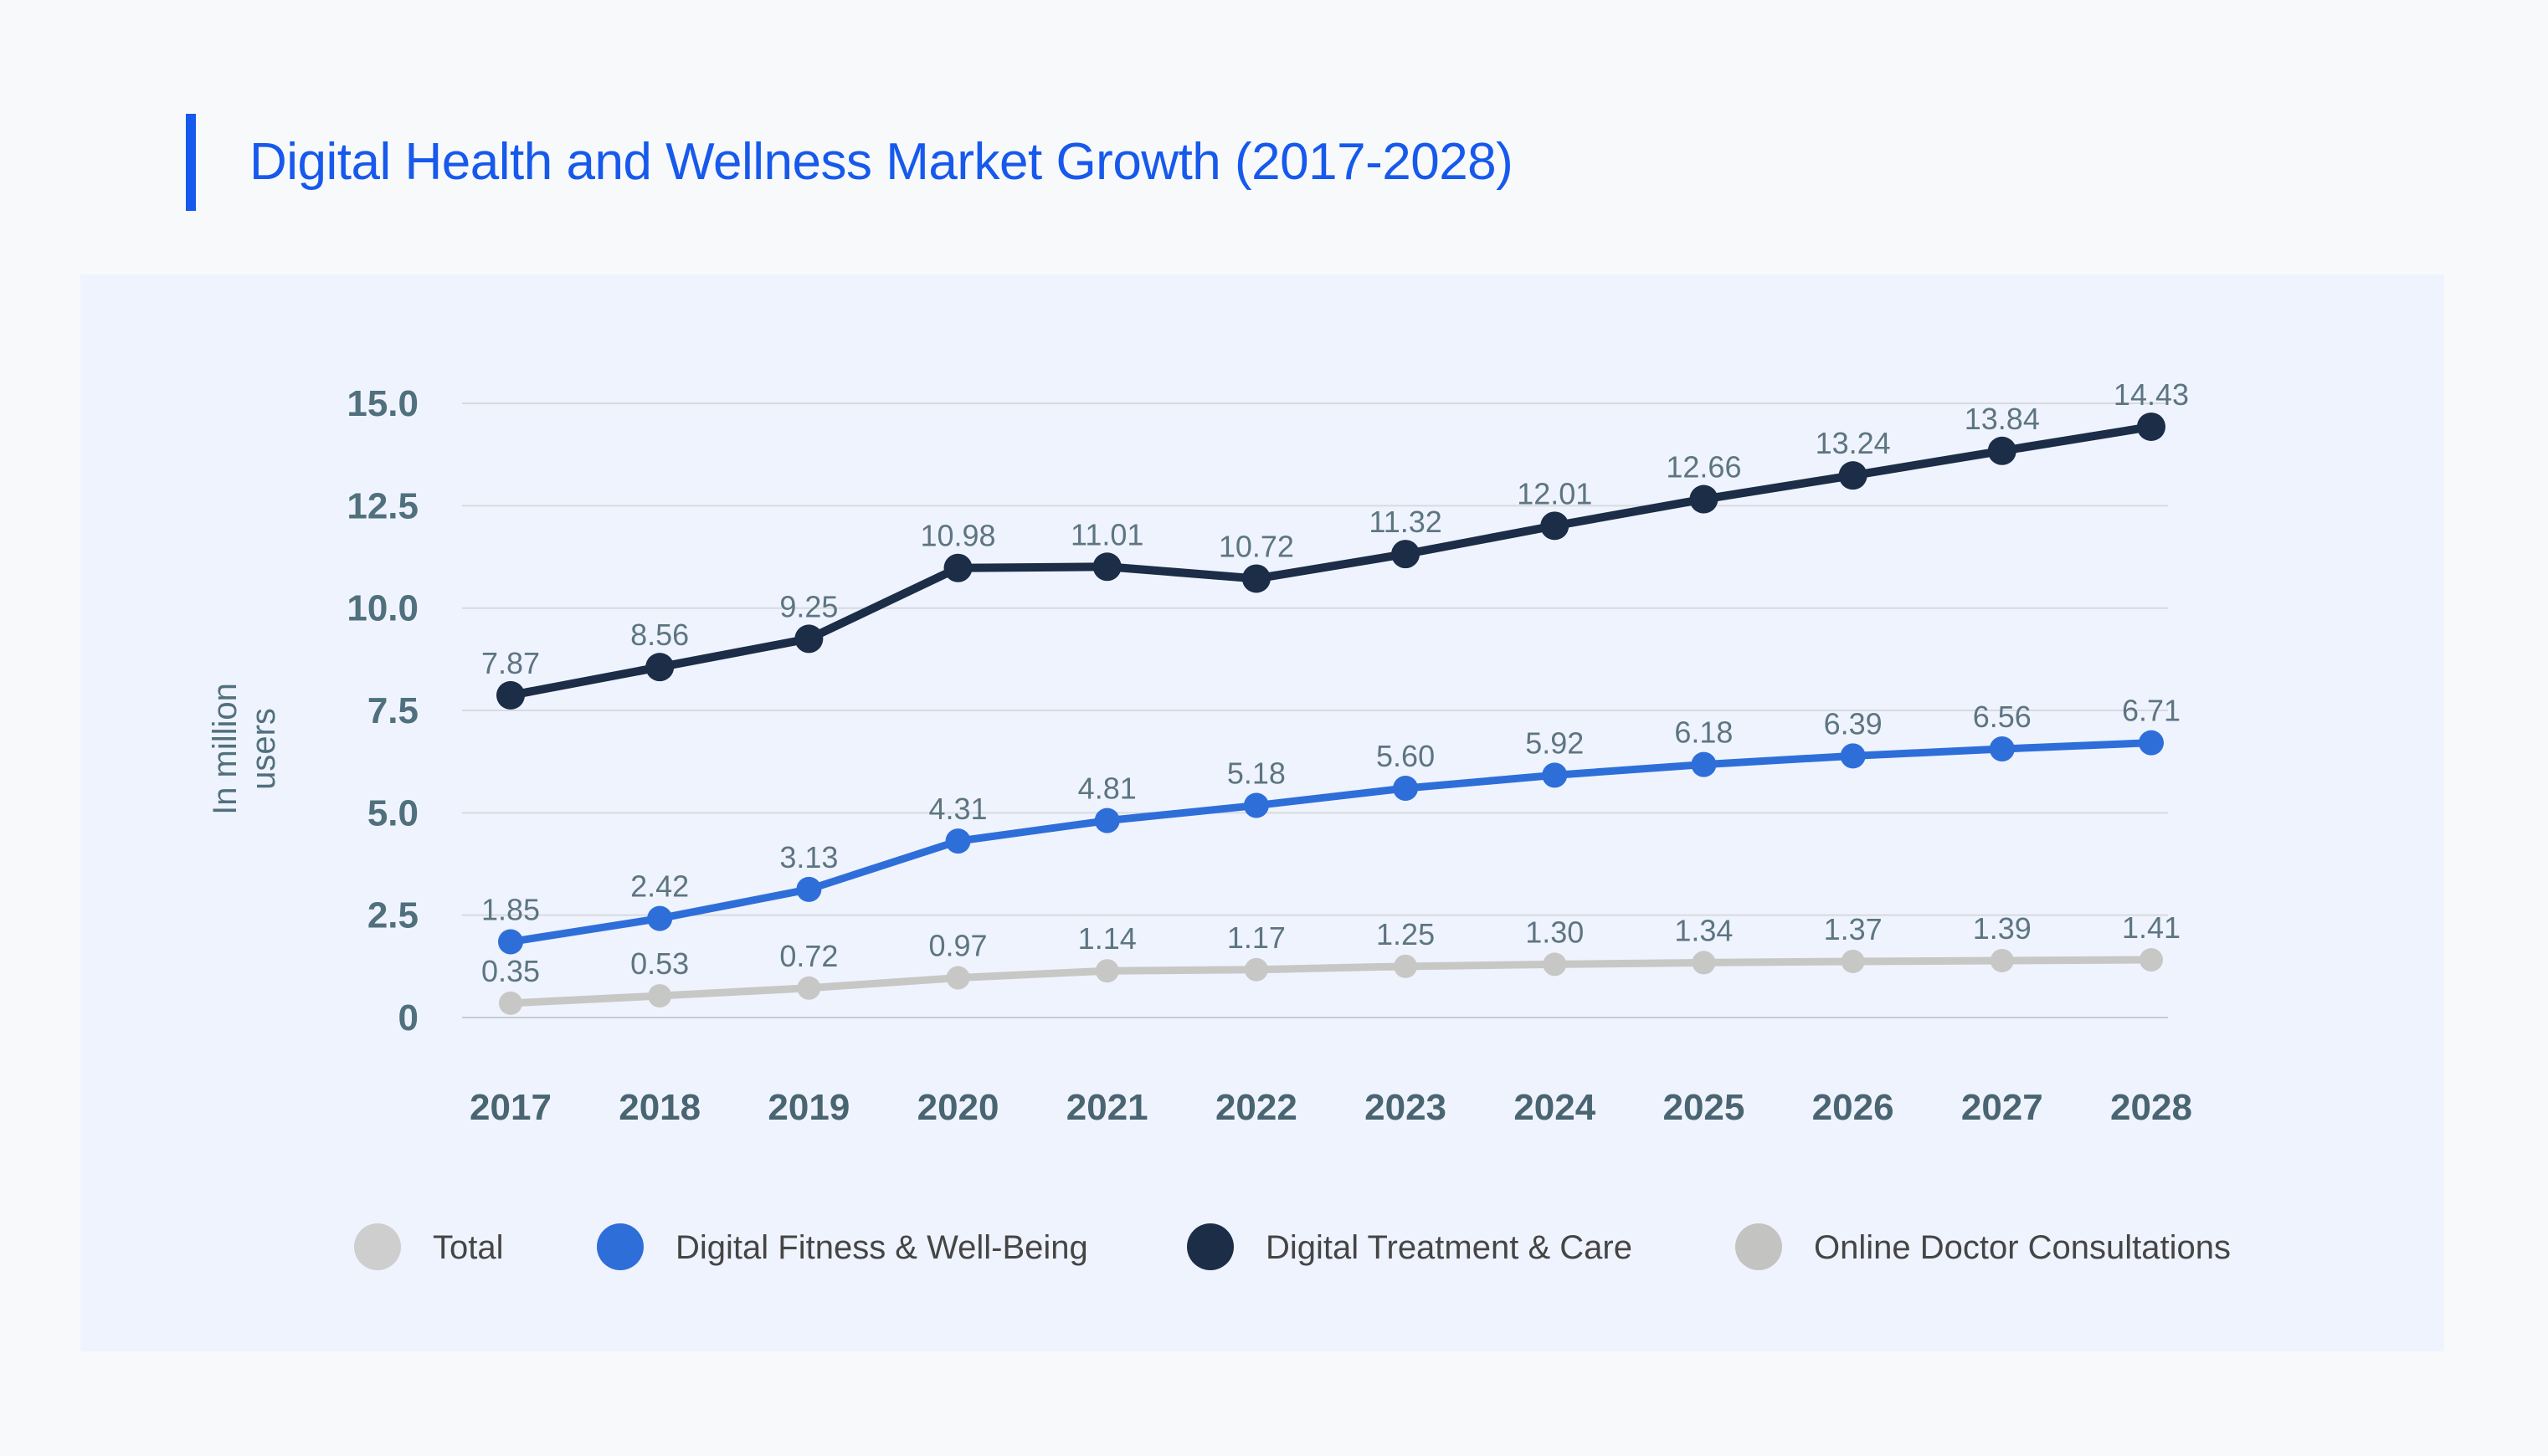 The height and width of the screenshot is (1456, 2548). I want to click on data-label-digital-fitness-well-being: 1.85, so click(510, 909).